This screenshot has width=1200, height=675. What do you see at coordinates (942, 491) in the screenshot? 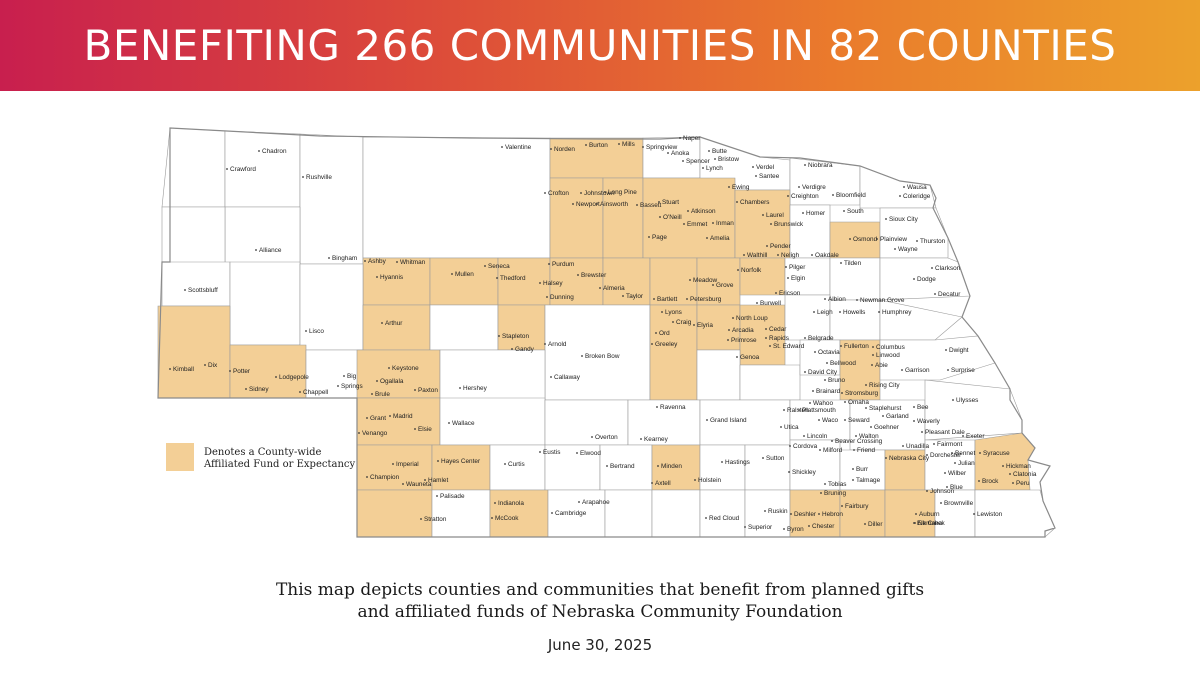
I see `town-label: Johnson` at bounding box center [942, 491].